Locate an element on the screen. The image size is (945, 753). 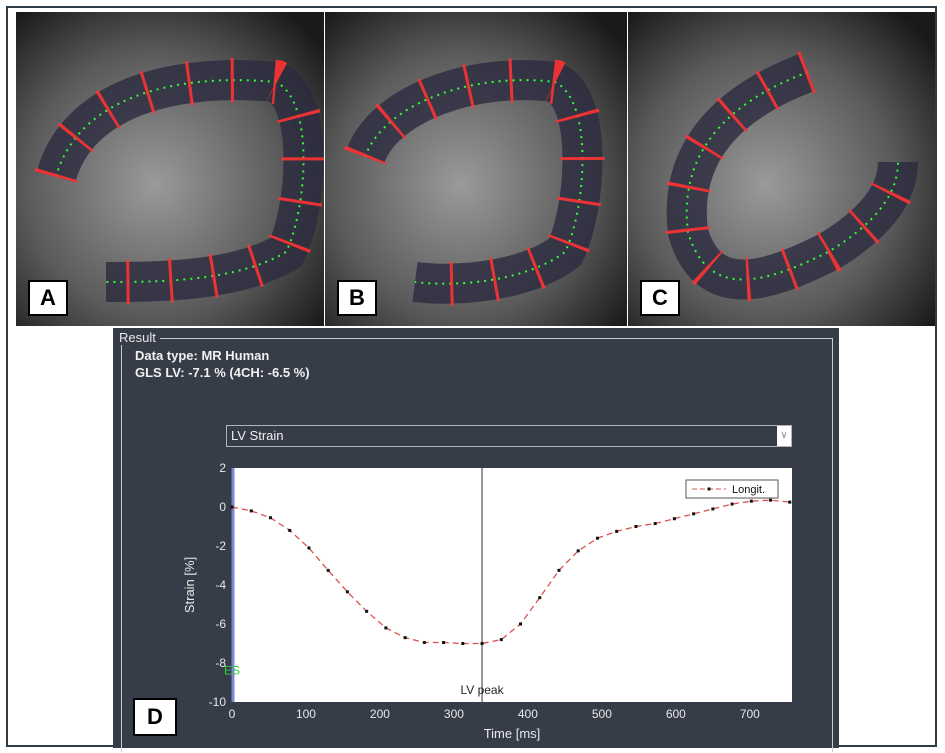
legend-label: Longit. is located at coordinates (748, 490).